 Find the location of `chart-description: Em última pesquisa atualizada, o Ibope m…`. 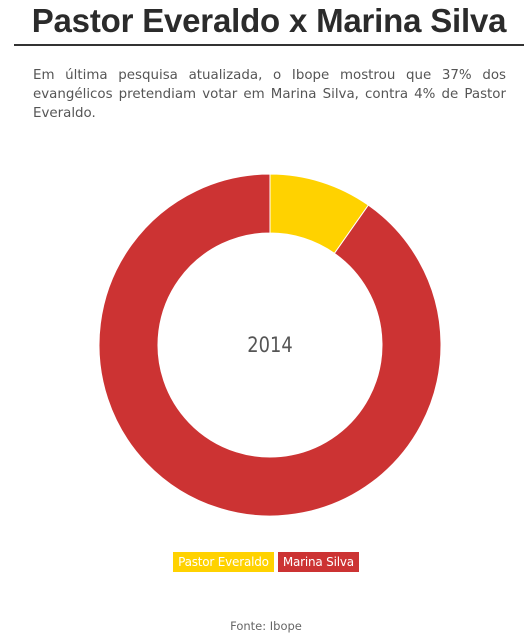

chart-description: Em última pesquisa atualizada, o Ibope m… is located at coordinates (269, 94).